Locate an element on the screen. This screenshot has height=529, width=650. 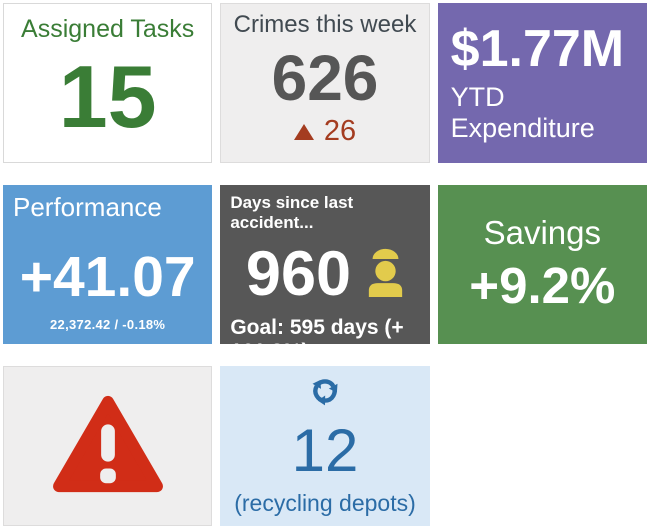
savings-tile: Savings +9.2% is located at coordinates (542, 264).